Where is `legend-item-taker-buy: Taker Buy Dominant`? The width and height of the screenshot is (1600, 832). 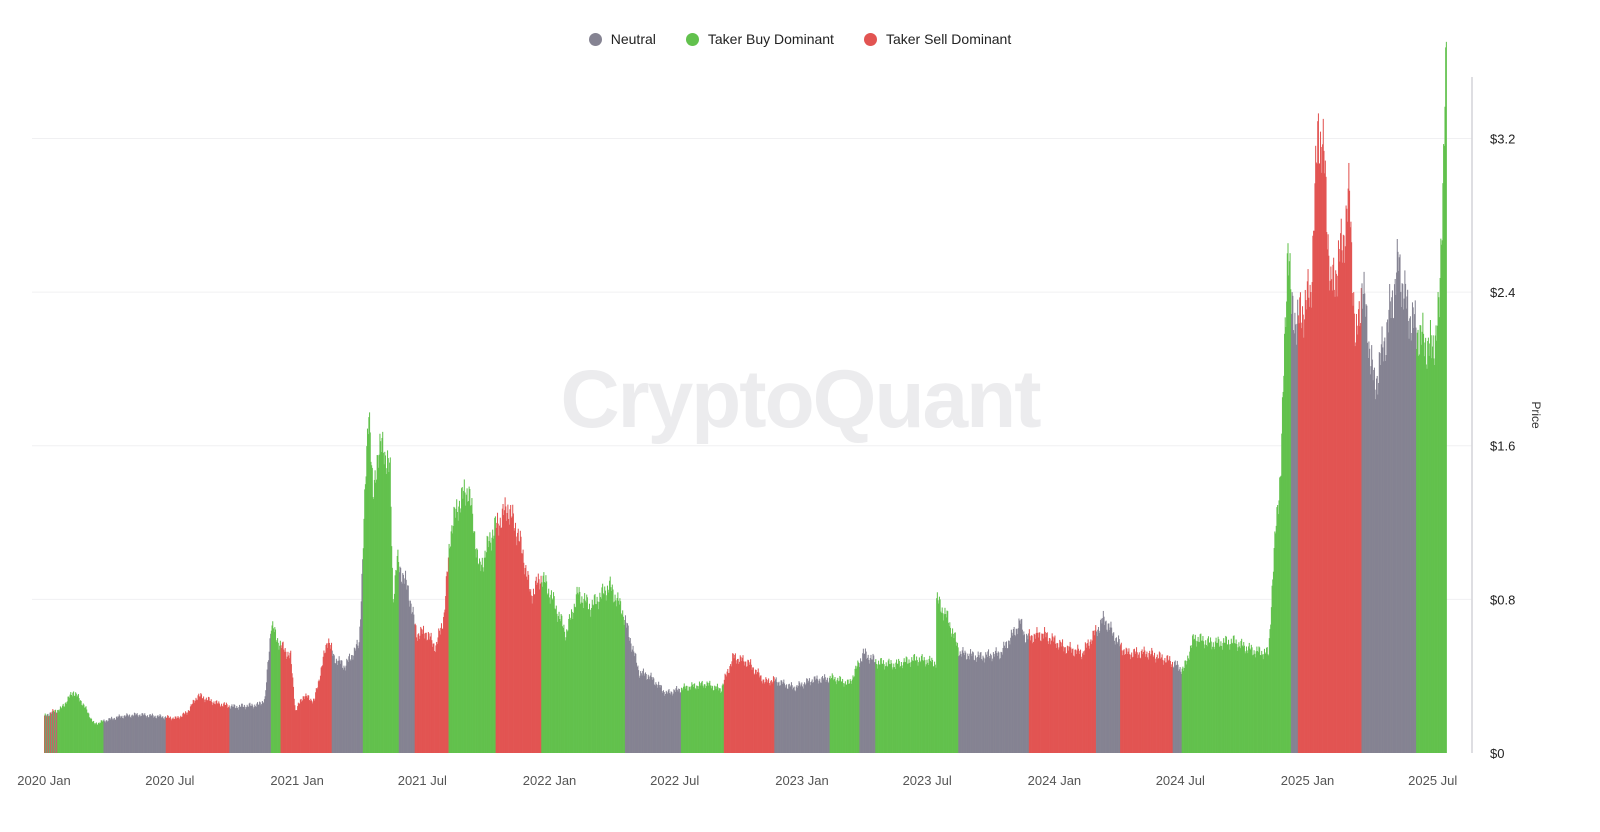 legend-item-taker-buy: Taker Buy Dominant is located at coordinates (759, 39).